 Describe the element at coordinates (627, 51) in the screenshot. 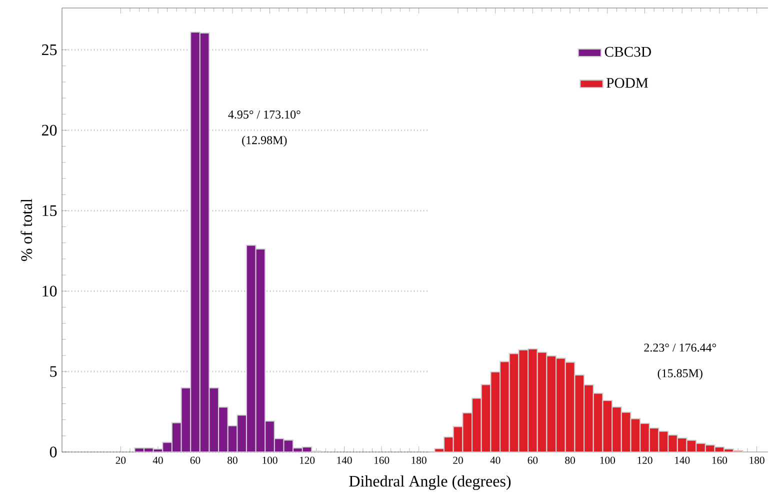

I see `legend-label: CBC3D` at that location.